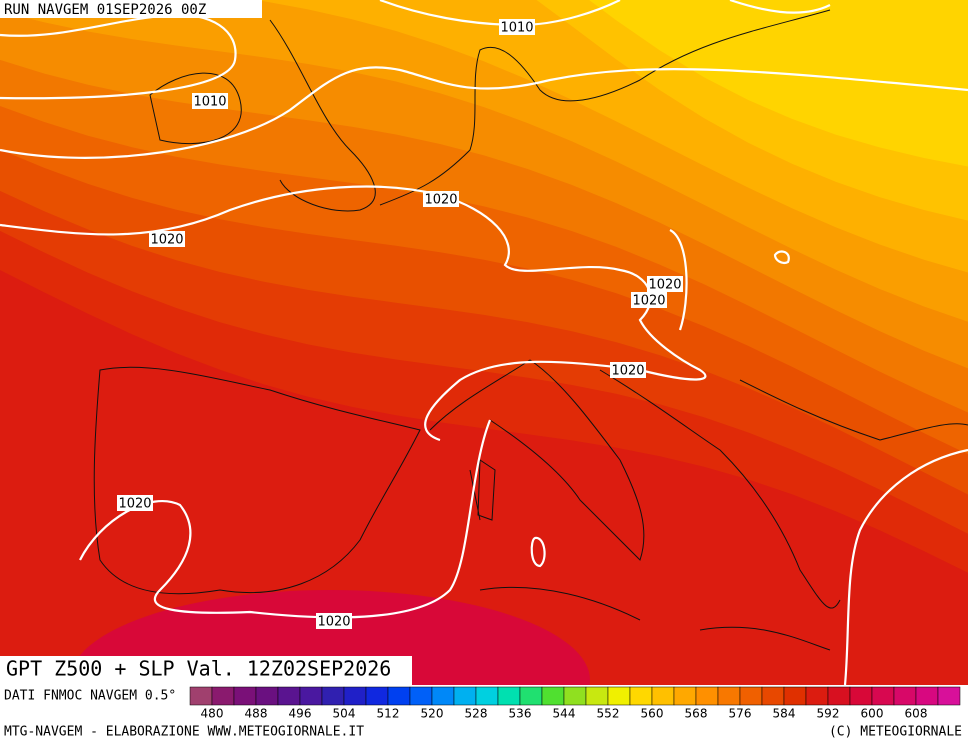 The width and height of the screenshot is (968, 749). Describe the element at coordinates (212, 714) in the screenshot. I see `colorbar-label: 480` at that location.